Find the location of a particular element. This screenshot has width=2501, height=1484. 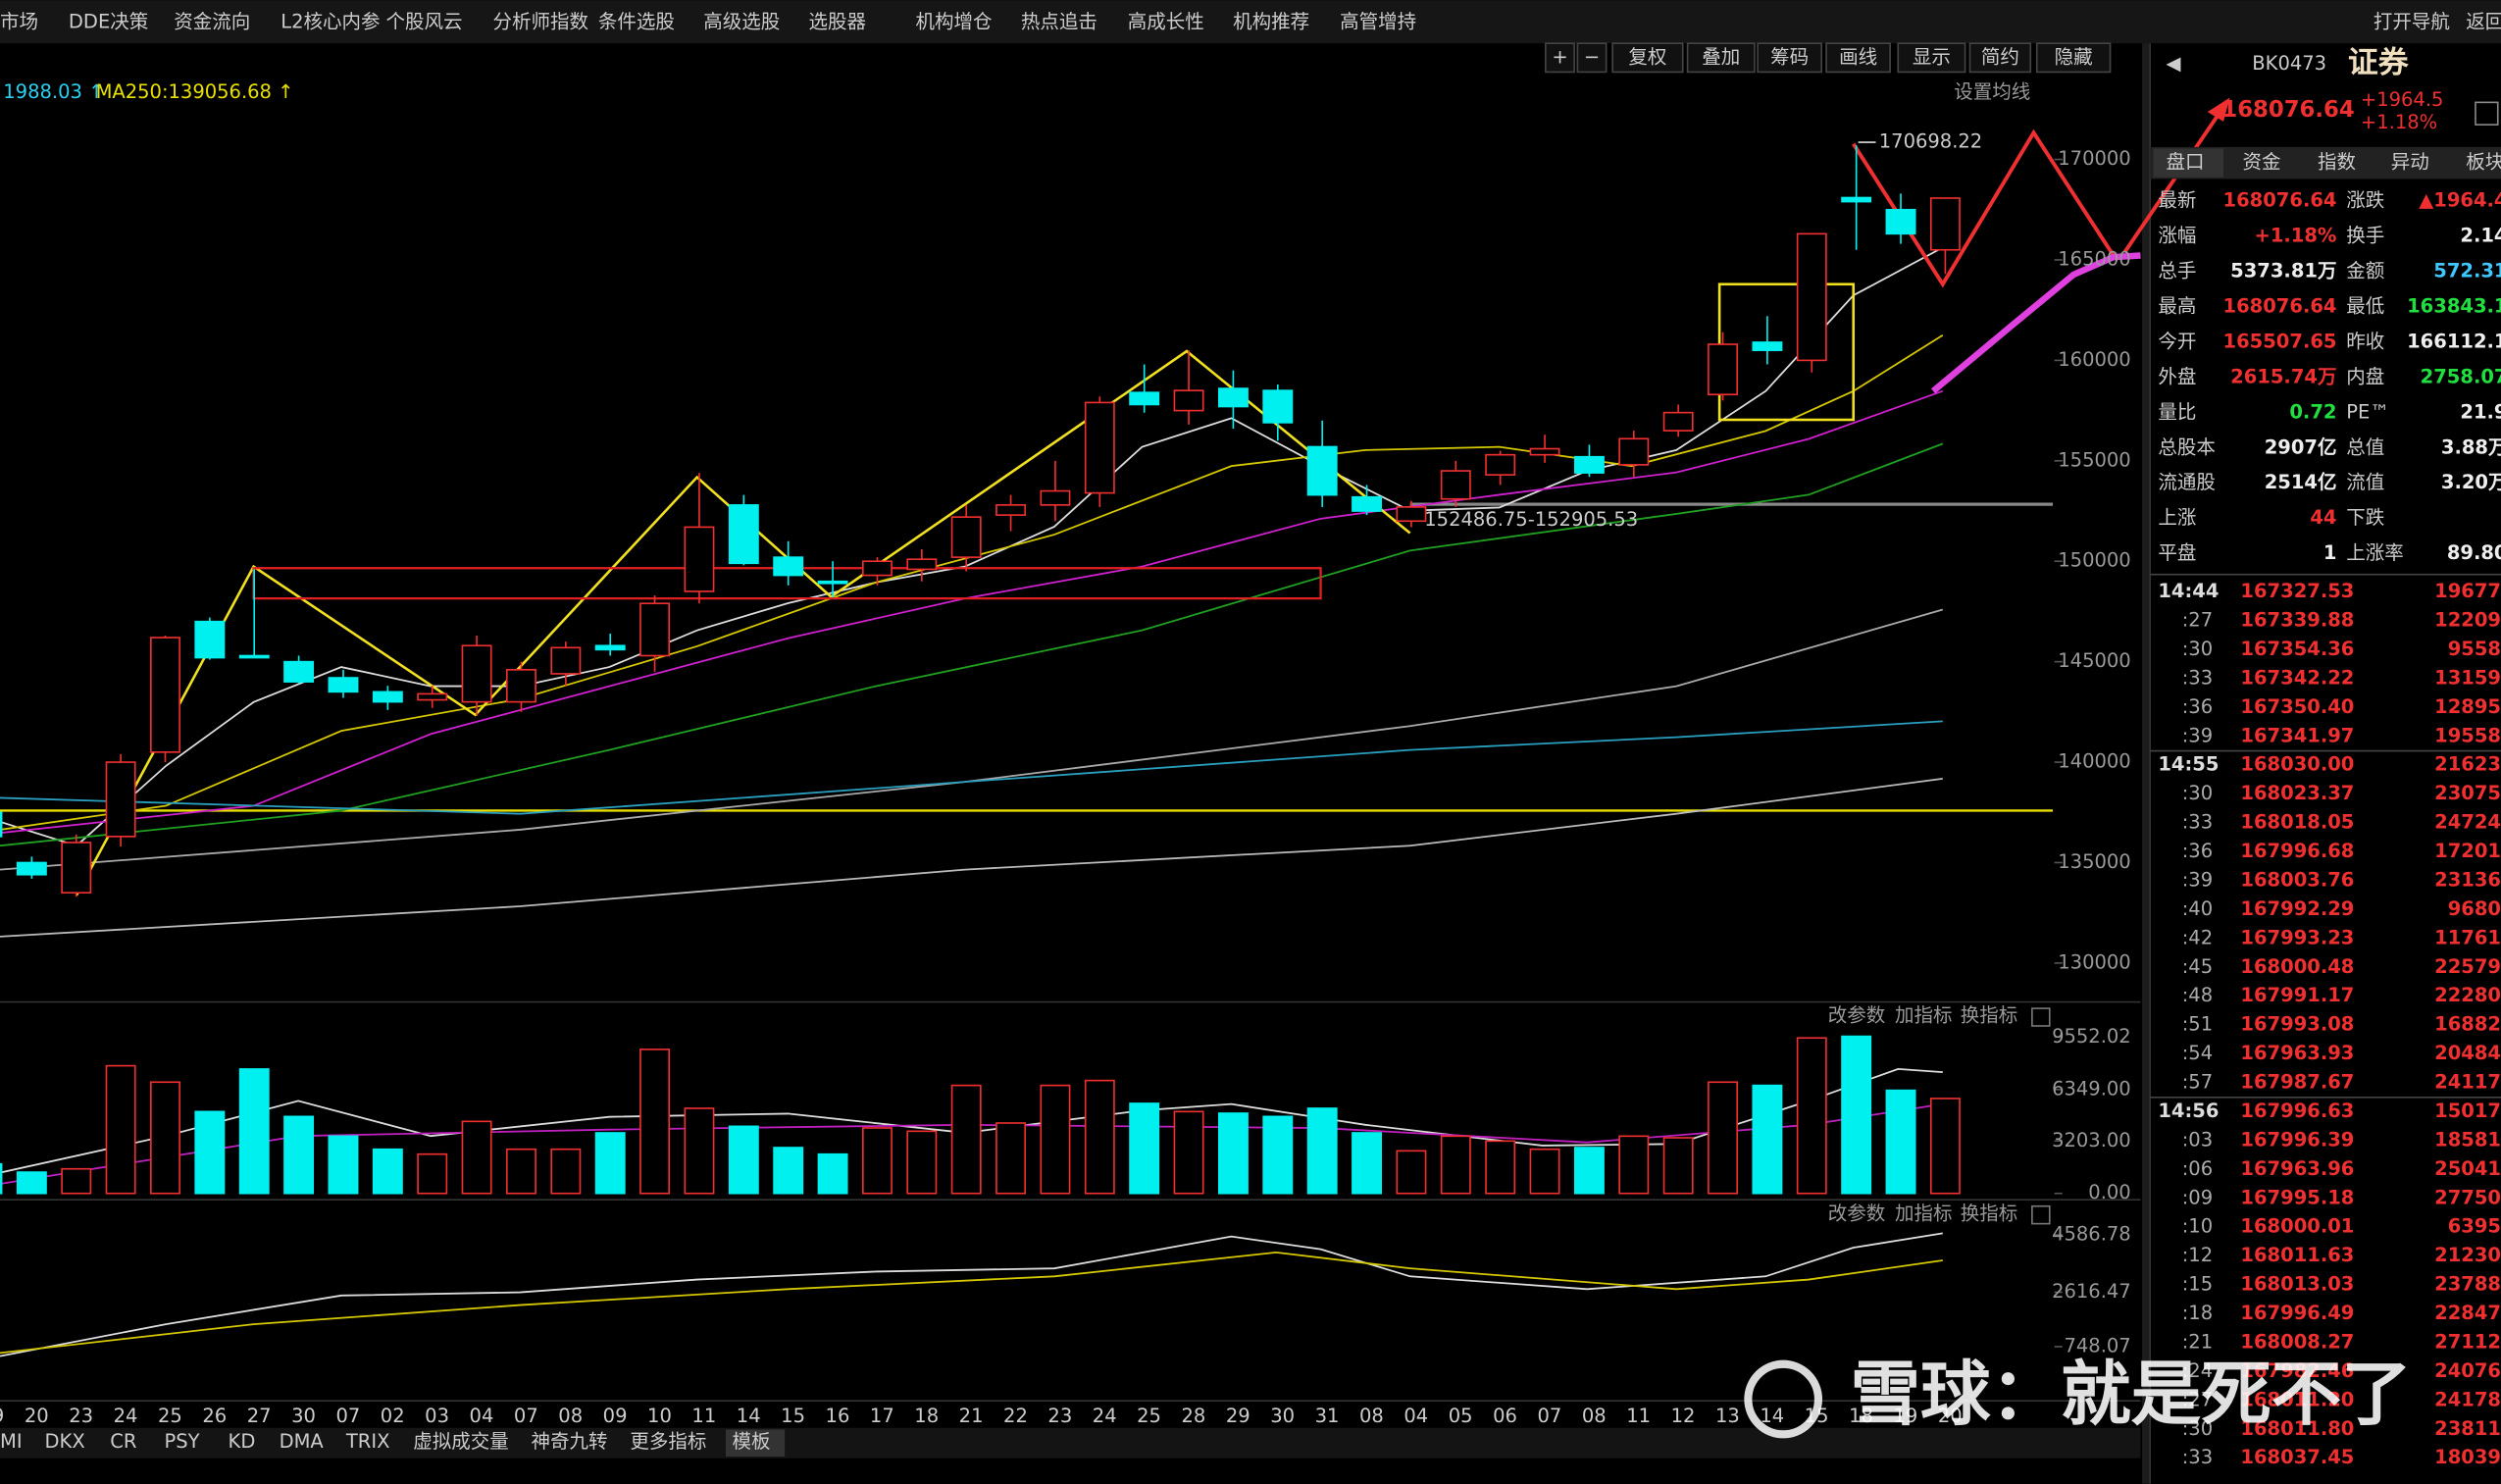

trade-volume: 9558 is located at coordinates (2475, 649).